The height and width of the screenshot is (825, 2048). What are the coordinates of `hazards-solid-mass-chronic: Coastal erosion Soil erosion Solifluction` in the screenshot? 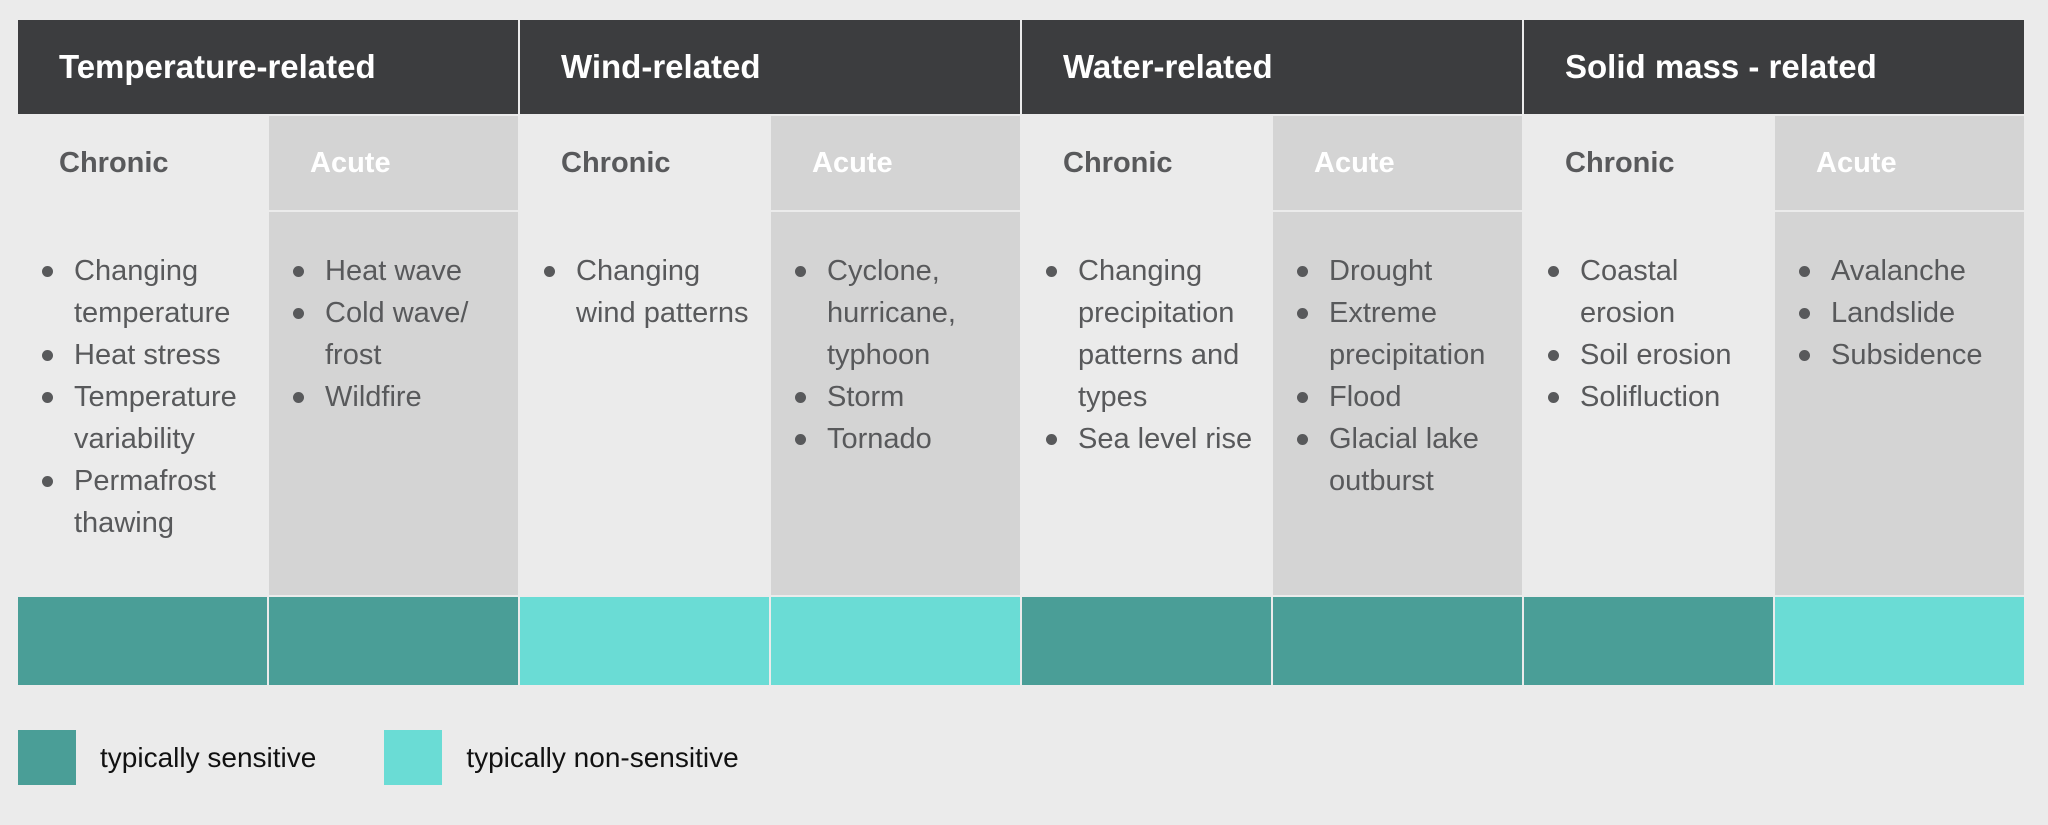 It's located at (1648, 403).